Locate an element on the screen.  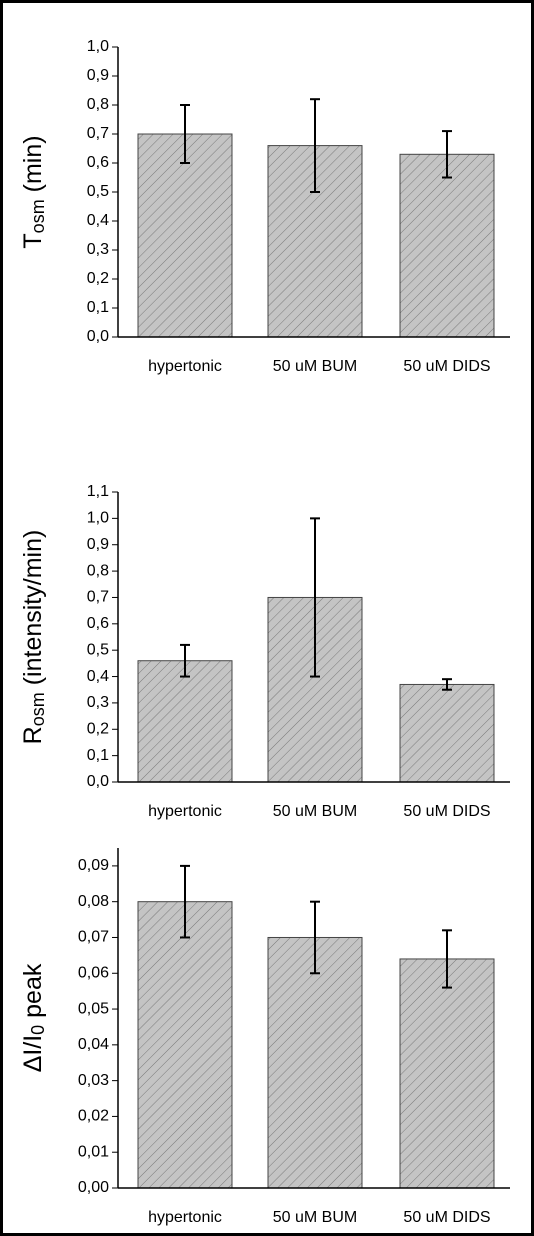
y-tick-label: 0,09 is located at coordinates (93, 865).